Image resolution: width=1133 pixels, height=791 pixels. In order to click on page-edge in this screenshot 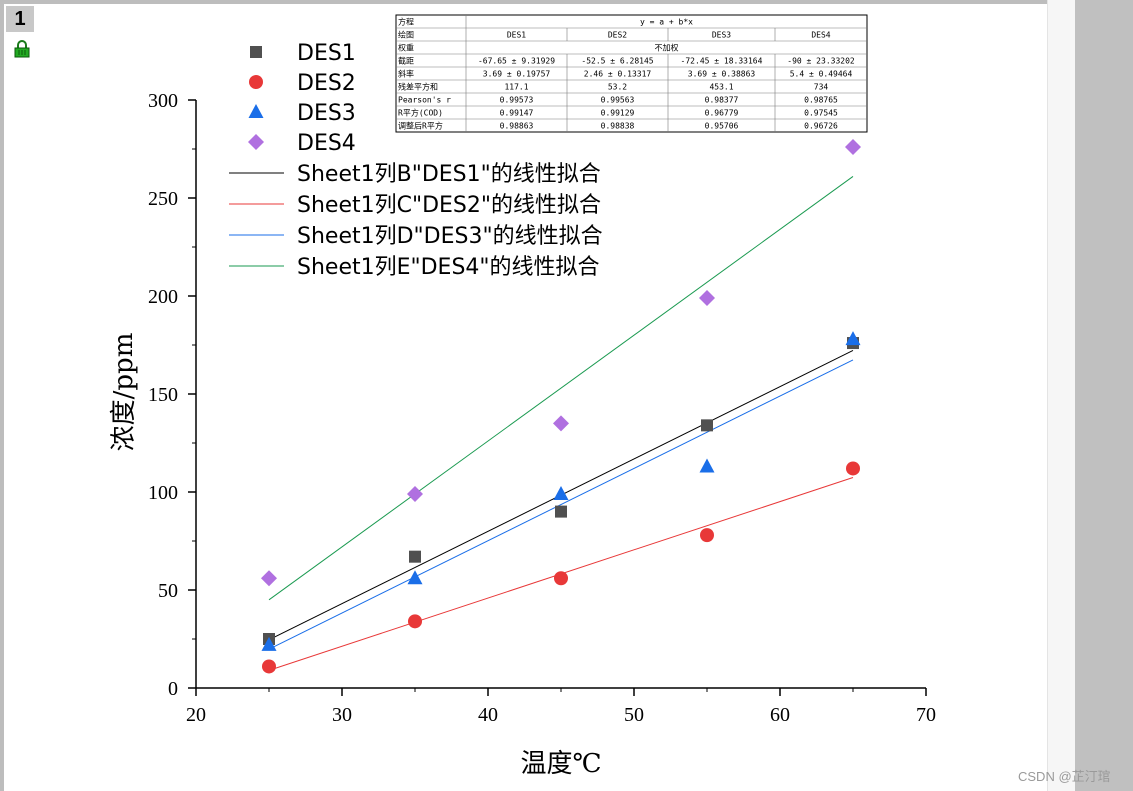, I will do `click(1061, 395)`.